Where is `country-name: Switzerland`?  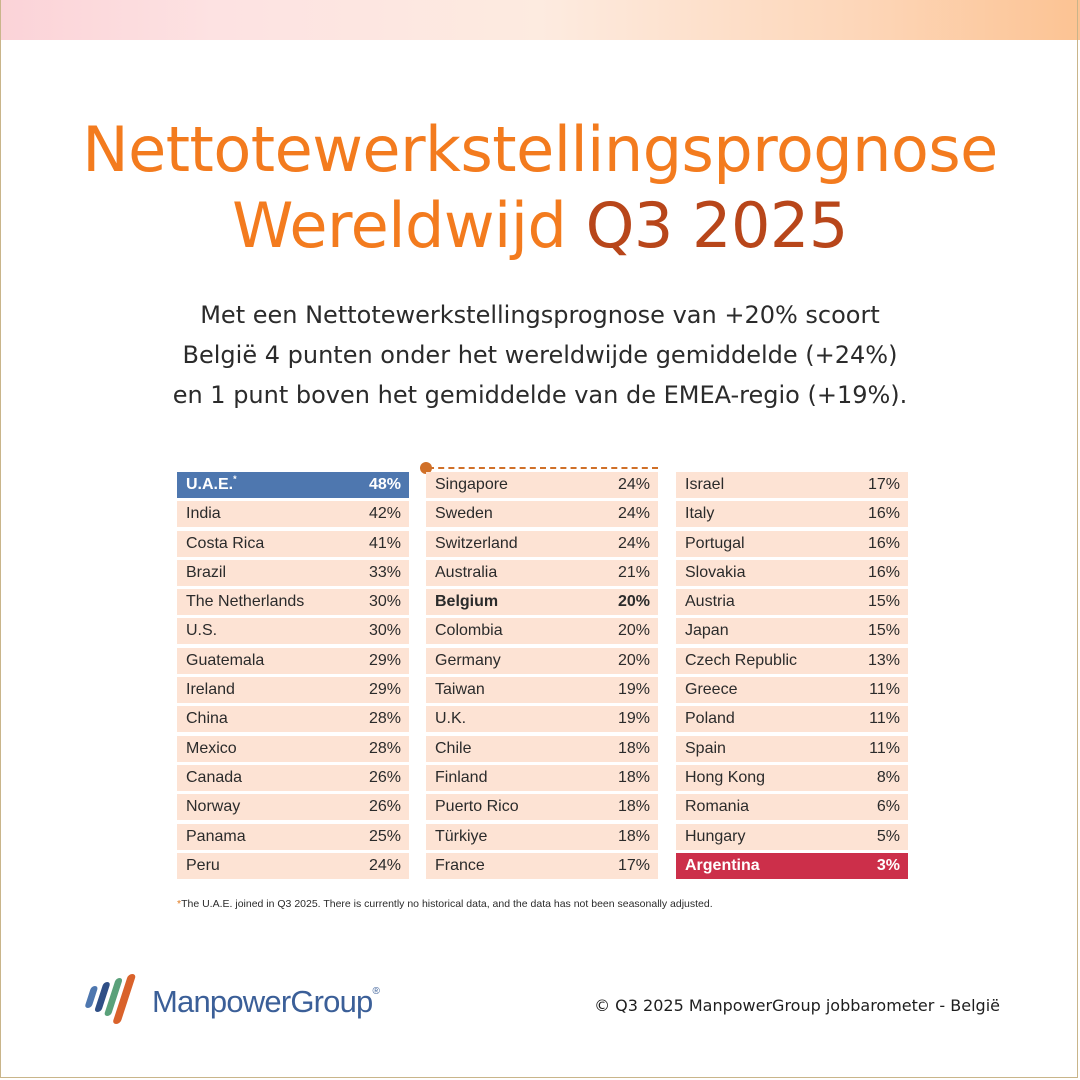 country-name: Switzerland is located at coordinates (476, 543).